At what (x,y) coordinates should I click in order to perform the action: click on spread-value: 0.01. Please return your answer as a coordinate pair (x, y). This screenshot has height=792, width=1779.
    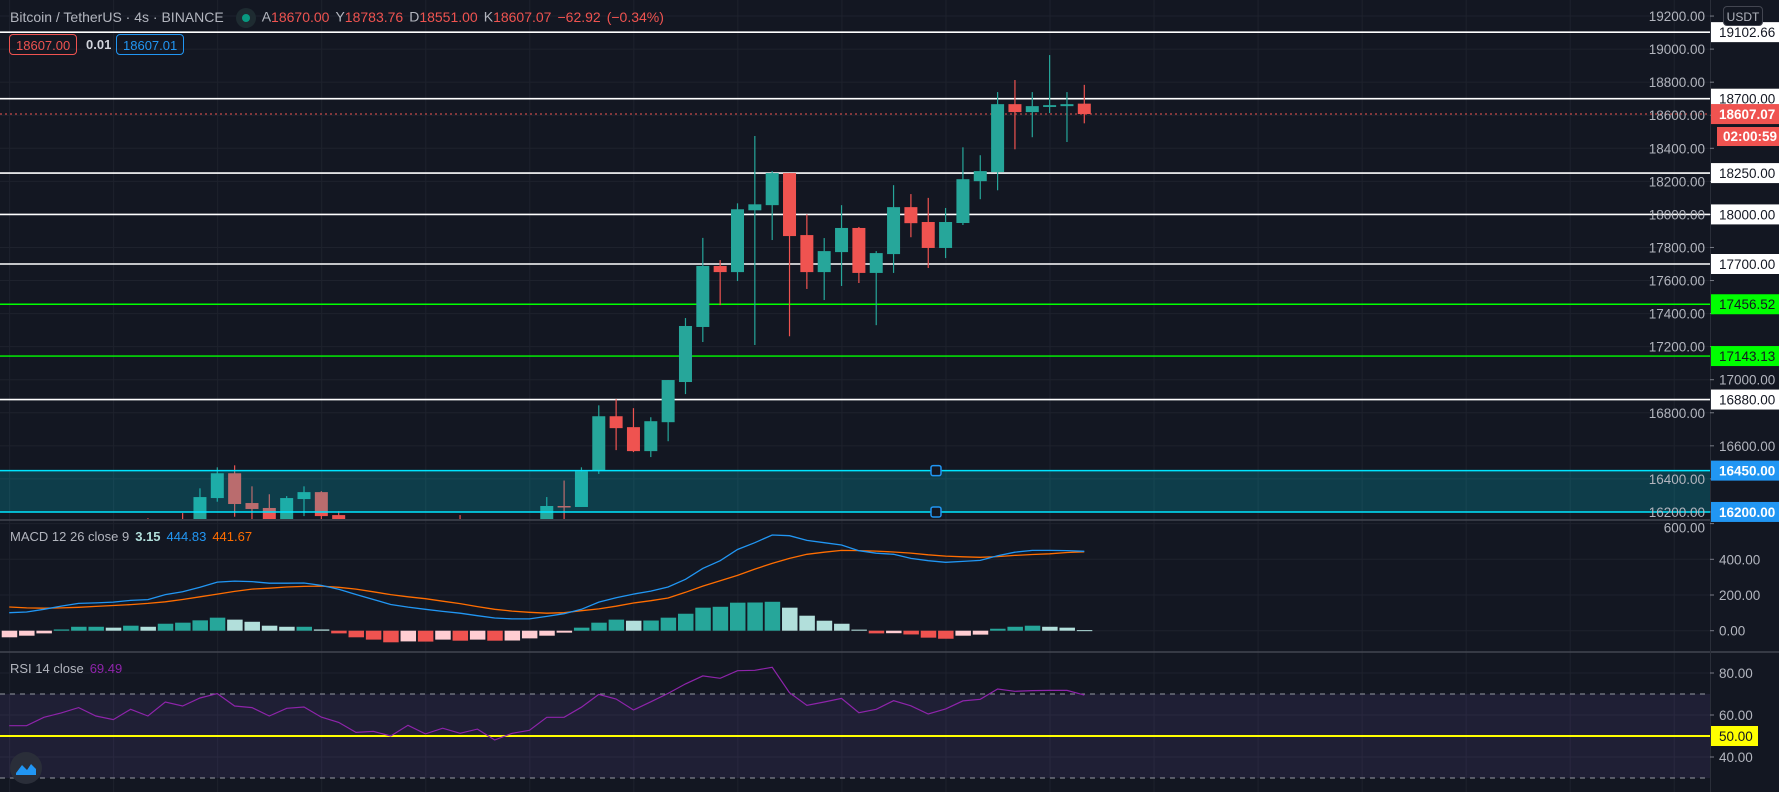
    Looking at the image, I should click on (99, 44).